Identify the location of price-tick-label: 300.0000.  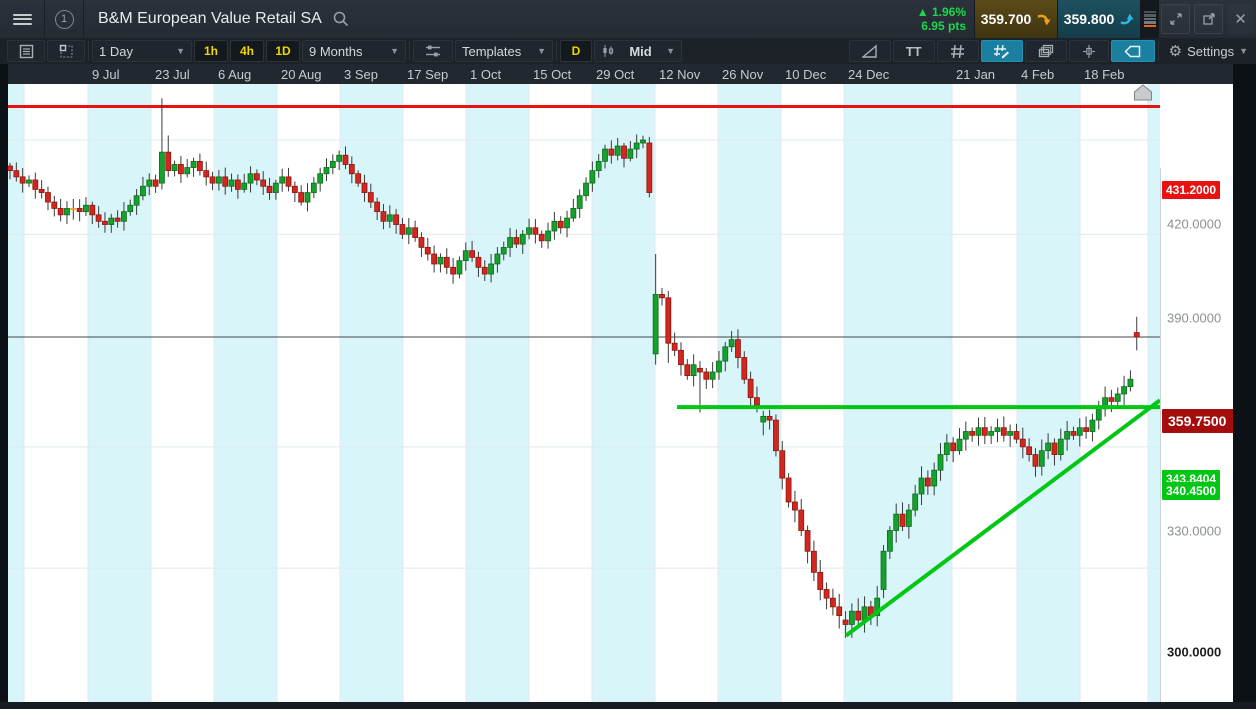
(1194, 652).